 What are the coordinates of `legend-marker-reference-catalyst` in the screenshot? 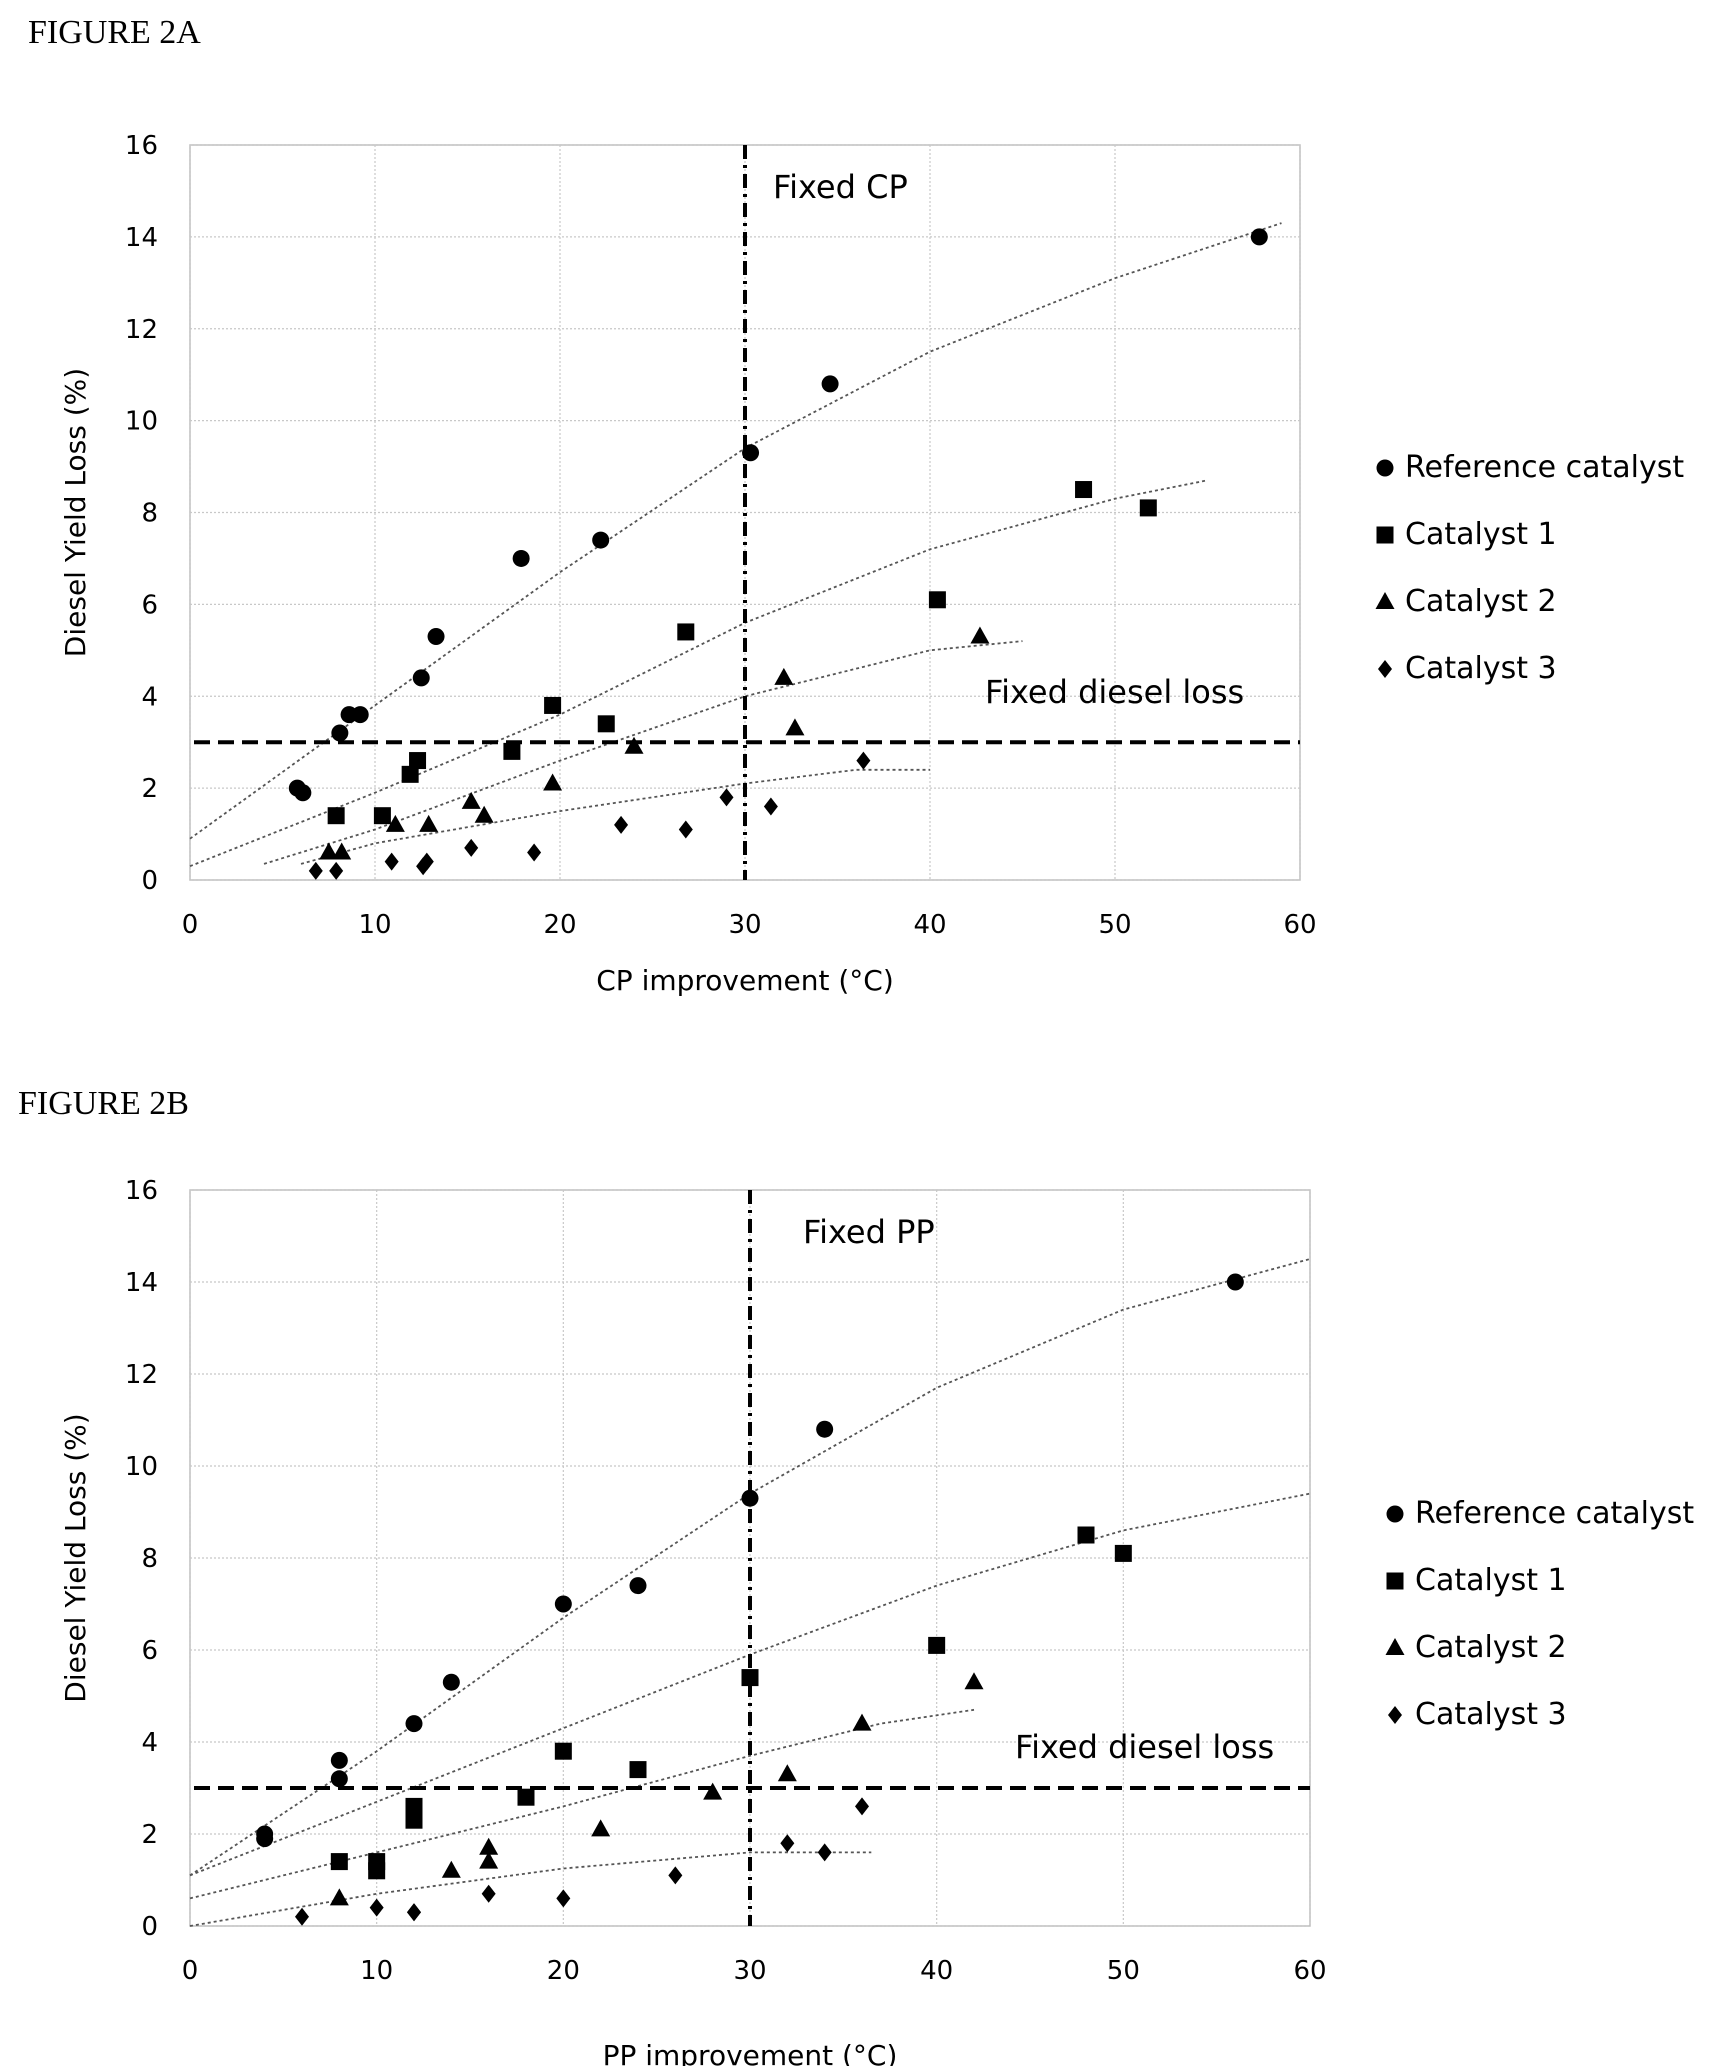 It's located at (1385, 468).